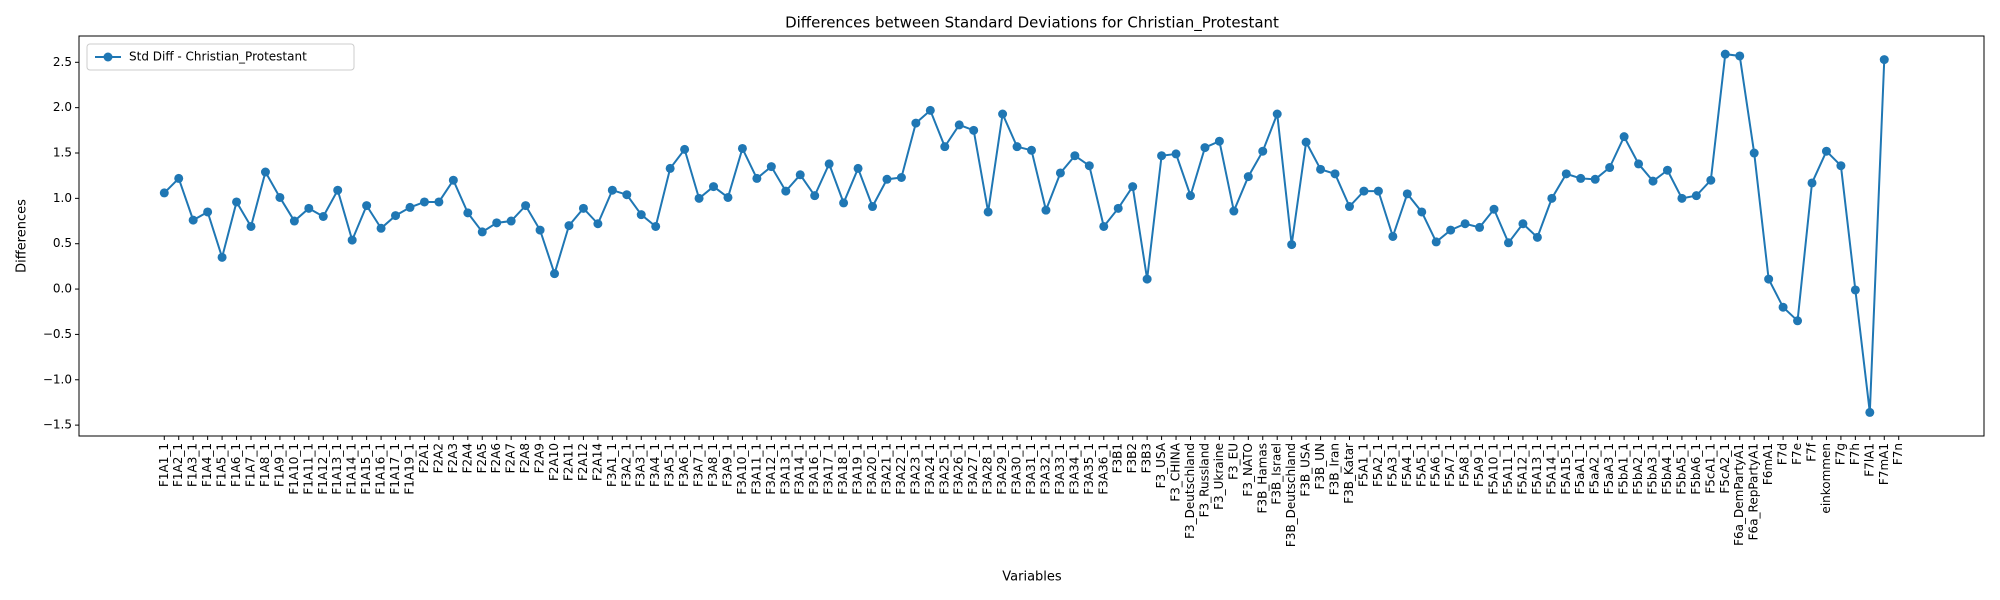 The image size is (2000, 600). Describe the element at coordinates (756, 469) in the screenshot. I see `x-tick-label: F3A11_1` at that location.